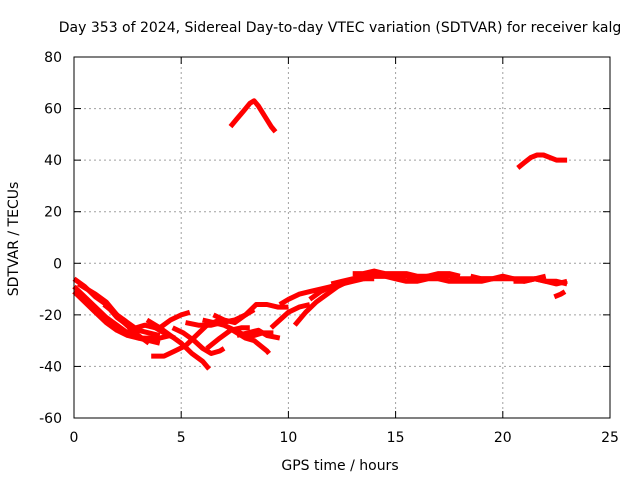 The height and width of the screenshot is (485, 640). I want to click on x-tick-label: 10, so click(288, 438).